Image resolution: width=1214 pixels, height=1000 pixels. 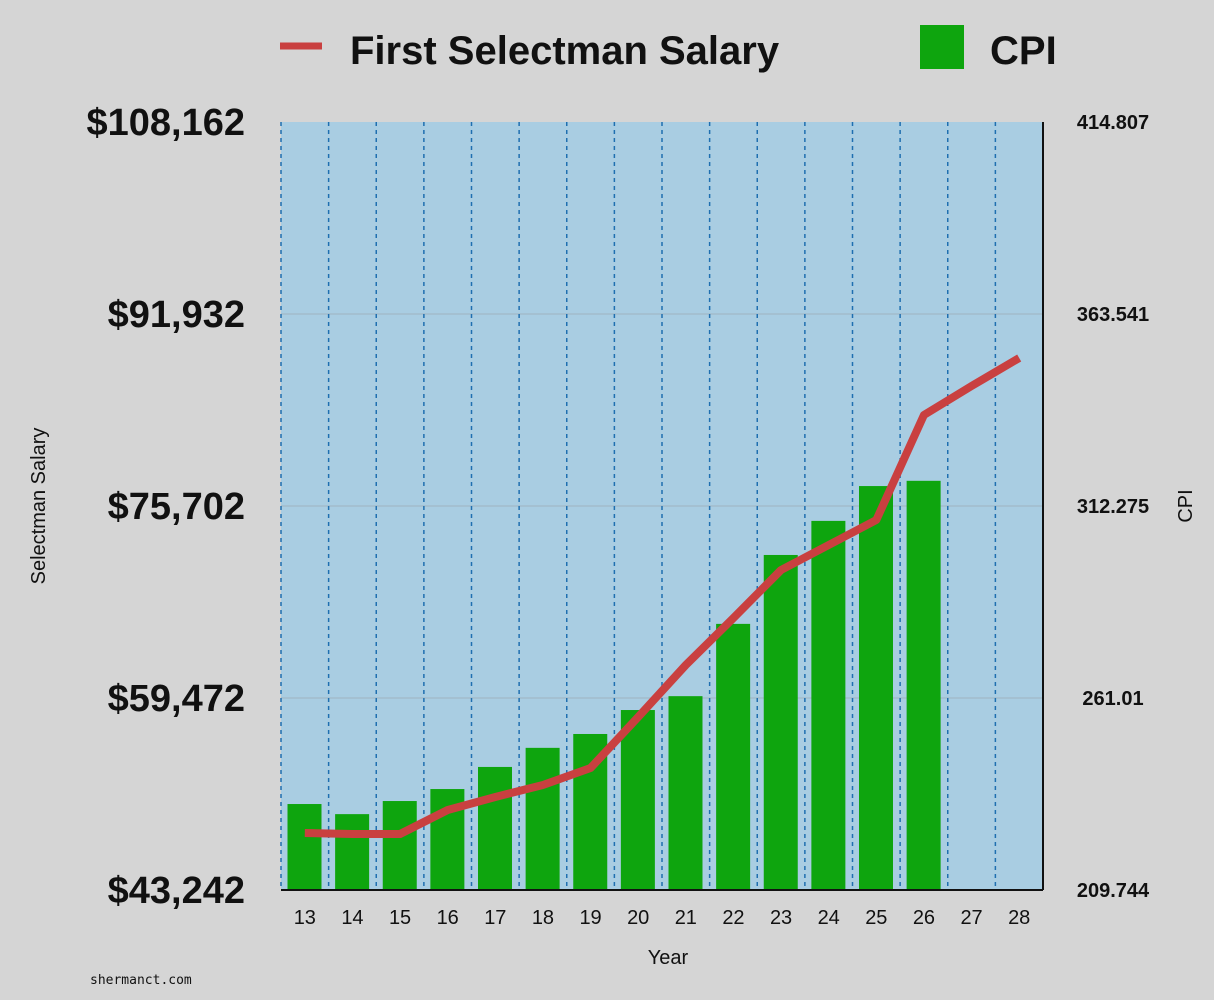 I want to click on left-tick-label: $43,242, so click(x=176, y=891).